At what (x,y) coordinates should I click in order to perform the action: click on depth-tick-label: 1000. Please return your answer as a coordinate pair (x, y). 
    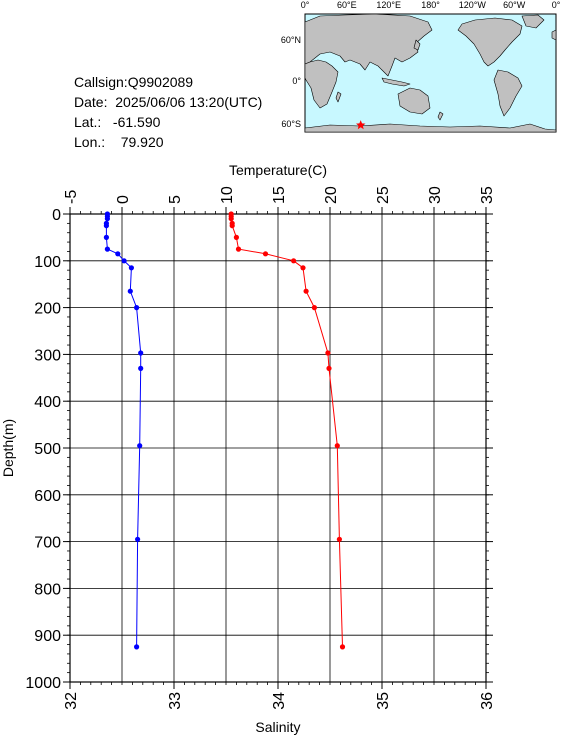
    Looking at the image, I should click on (43, 683).